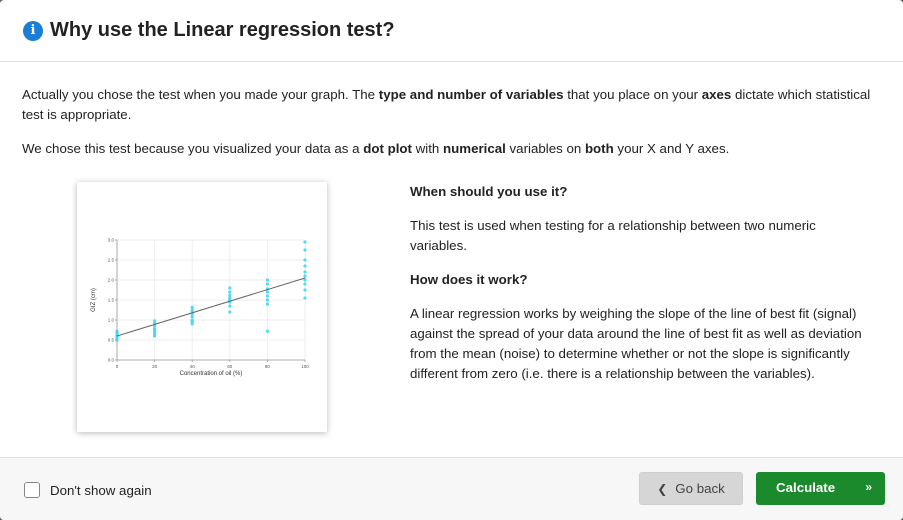  What do you see at coordinates (94, 300) in the screenshot?
I see `y-axis-label: GIZ (cm)` at bounding box center [94, 300].